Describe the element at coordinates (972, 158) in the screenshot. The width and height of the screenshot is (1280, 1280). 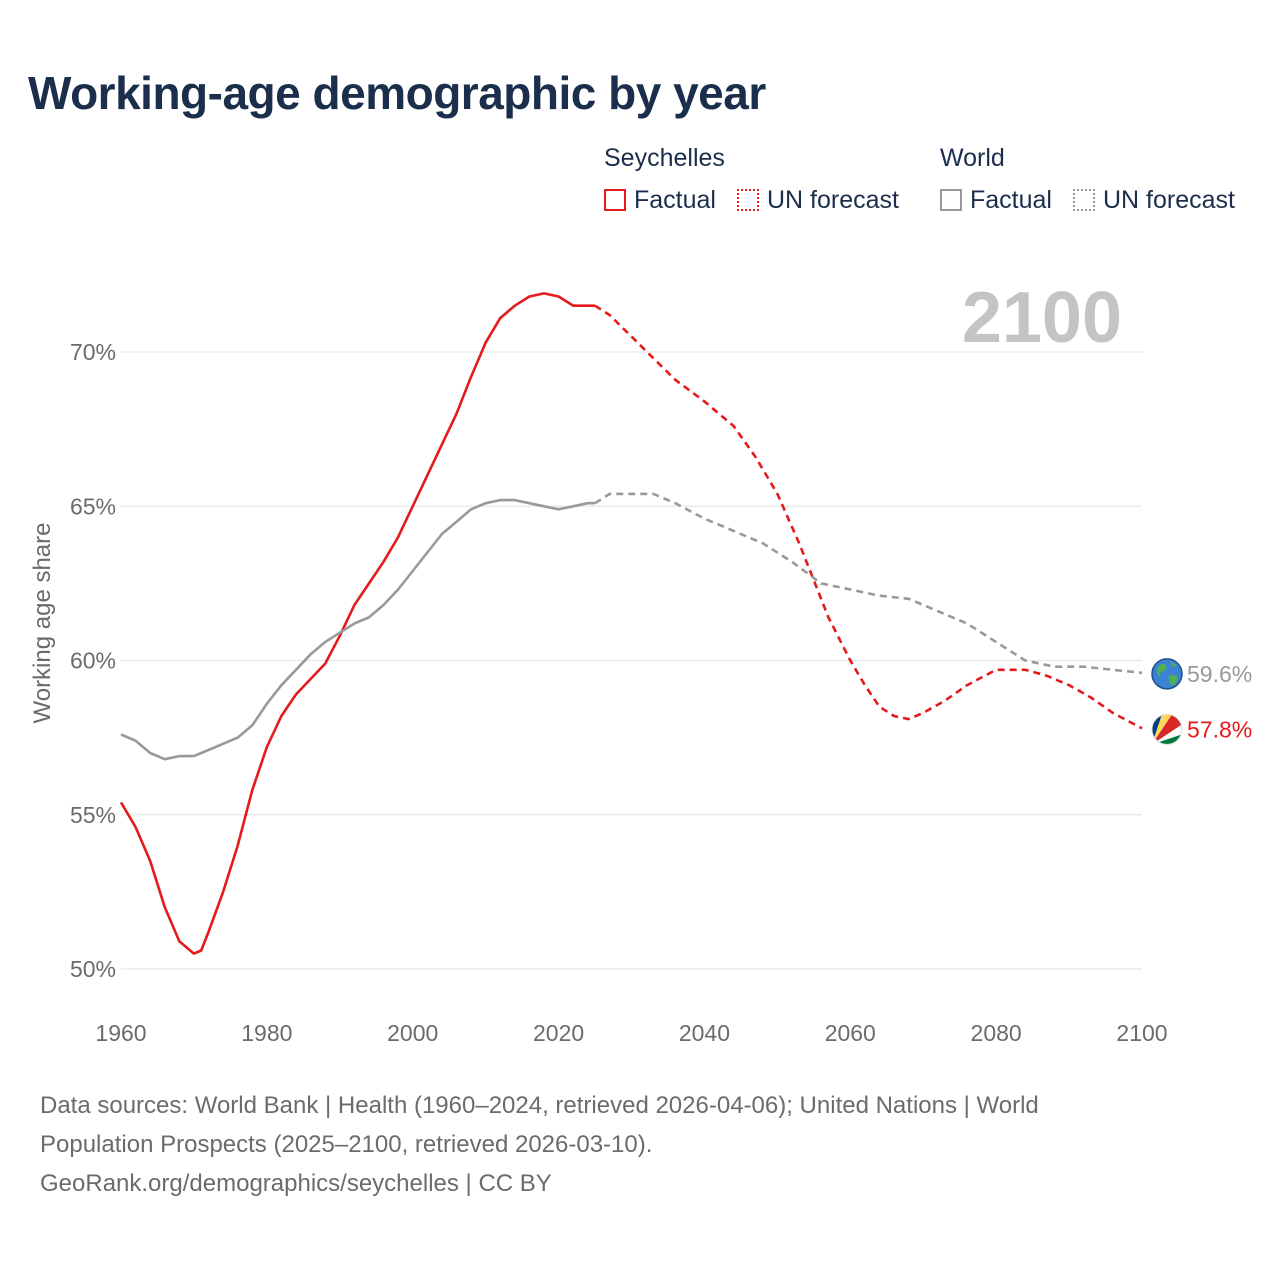
I see `legend-group-world: World` at that location.